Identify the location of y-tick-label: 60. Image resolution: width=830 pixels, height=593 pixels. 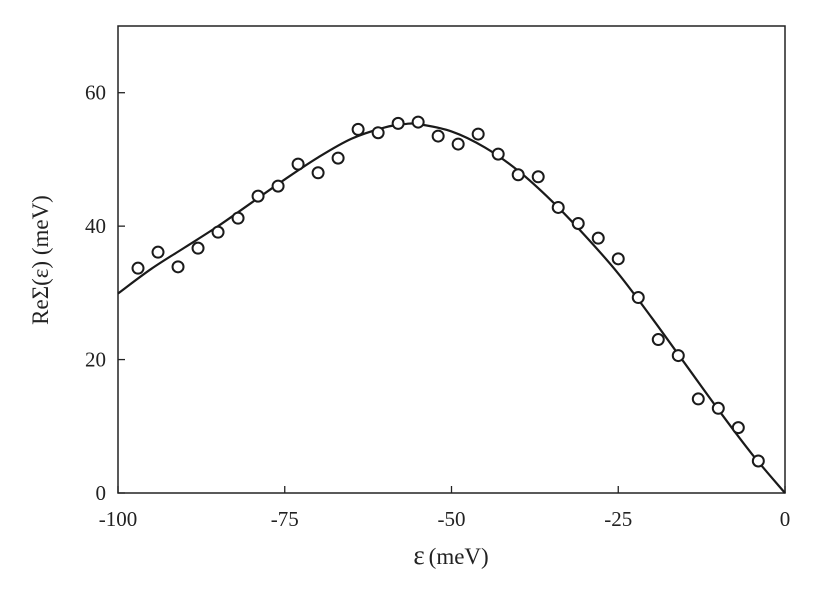
(95, 93).